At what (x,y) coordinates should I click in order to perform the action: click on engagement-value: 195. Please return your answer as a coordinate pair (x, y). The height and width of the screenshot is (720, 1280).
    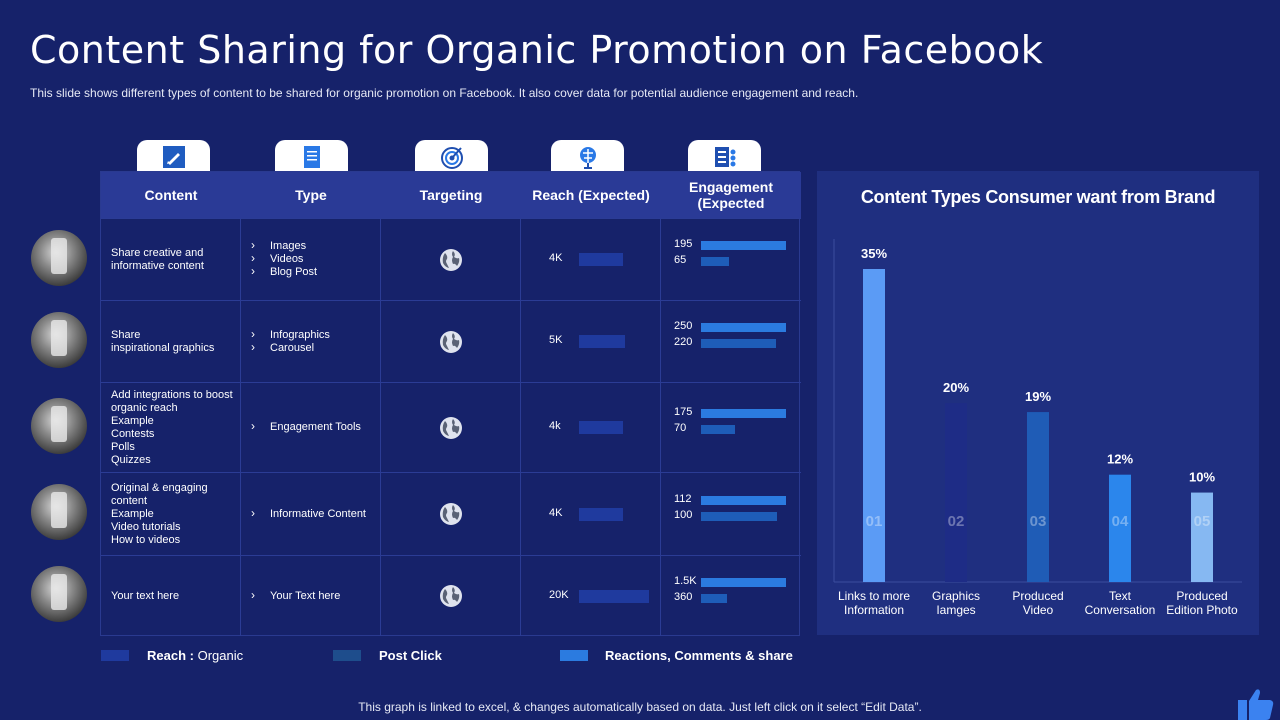
    Looking at the image, I should click on (683, 244).